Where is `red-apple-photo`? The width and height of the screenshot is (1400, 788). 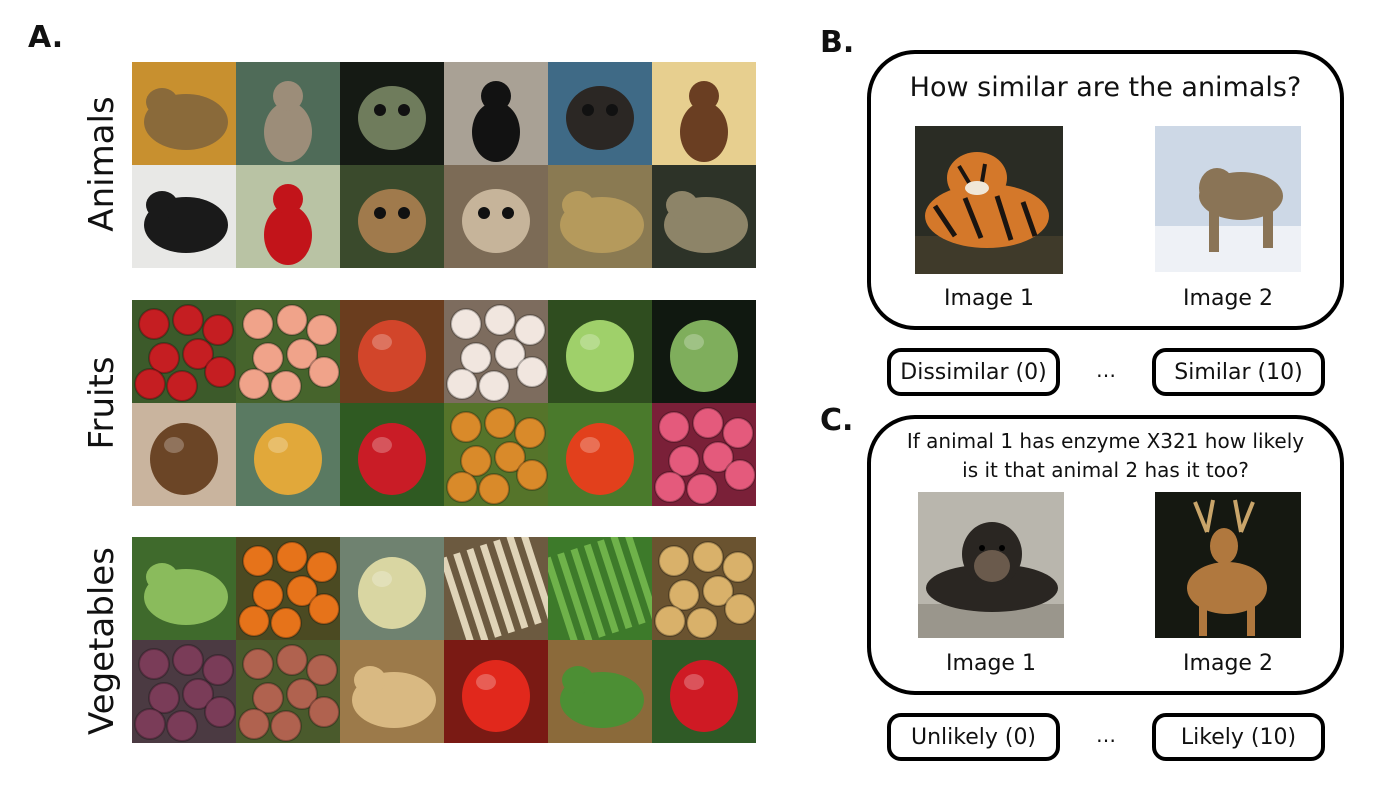
red-apple-photo is located at coordinates (392, 454).